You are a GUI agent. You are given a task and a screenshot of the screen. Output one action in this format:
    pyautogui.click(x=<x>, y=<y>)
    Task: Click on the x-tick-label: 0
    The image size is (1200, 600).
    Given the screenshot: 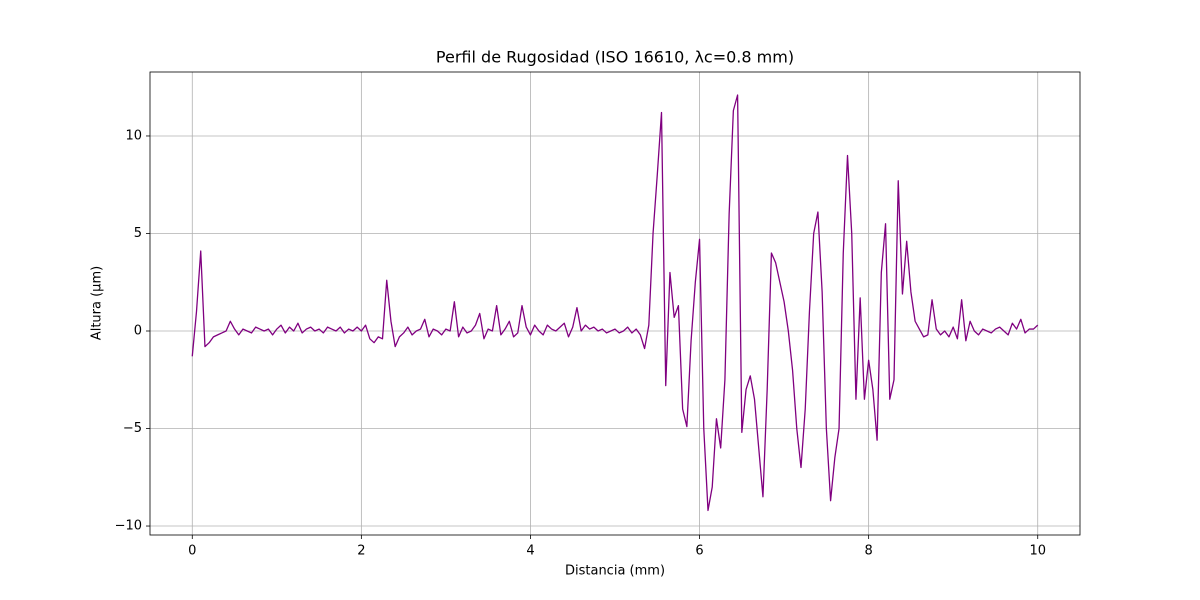 What is the action you would take?
    pyautogui.click(x=192, y=551)
    